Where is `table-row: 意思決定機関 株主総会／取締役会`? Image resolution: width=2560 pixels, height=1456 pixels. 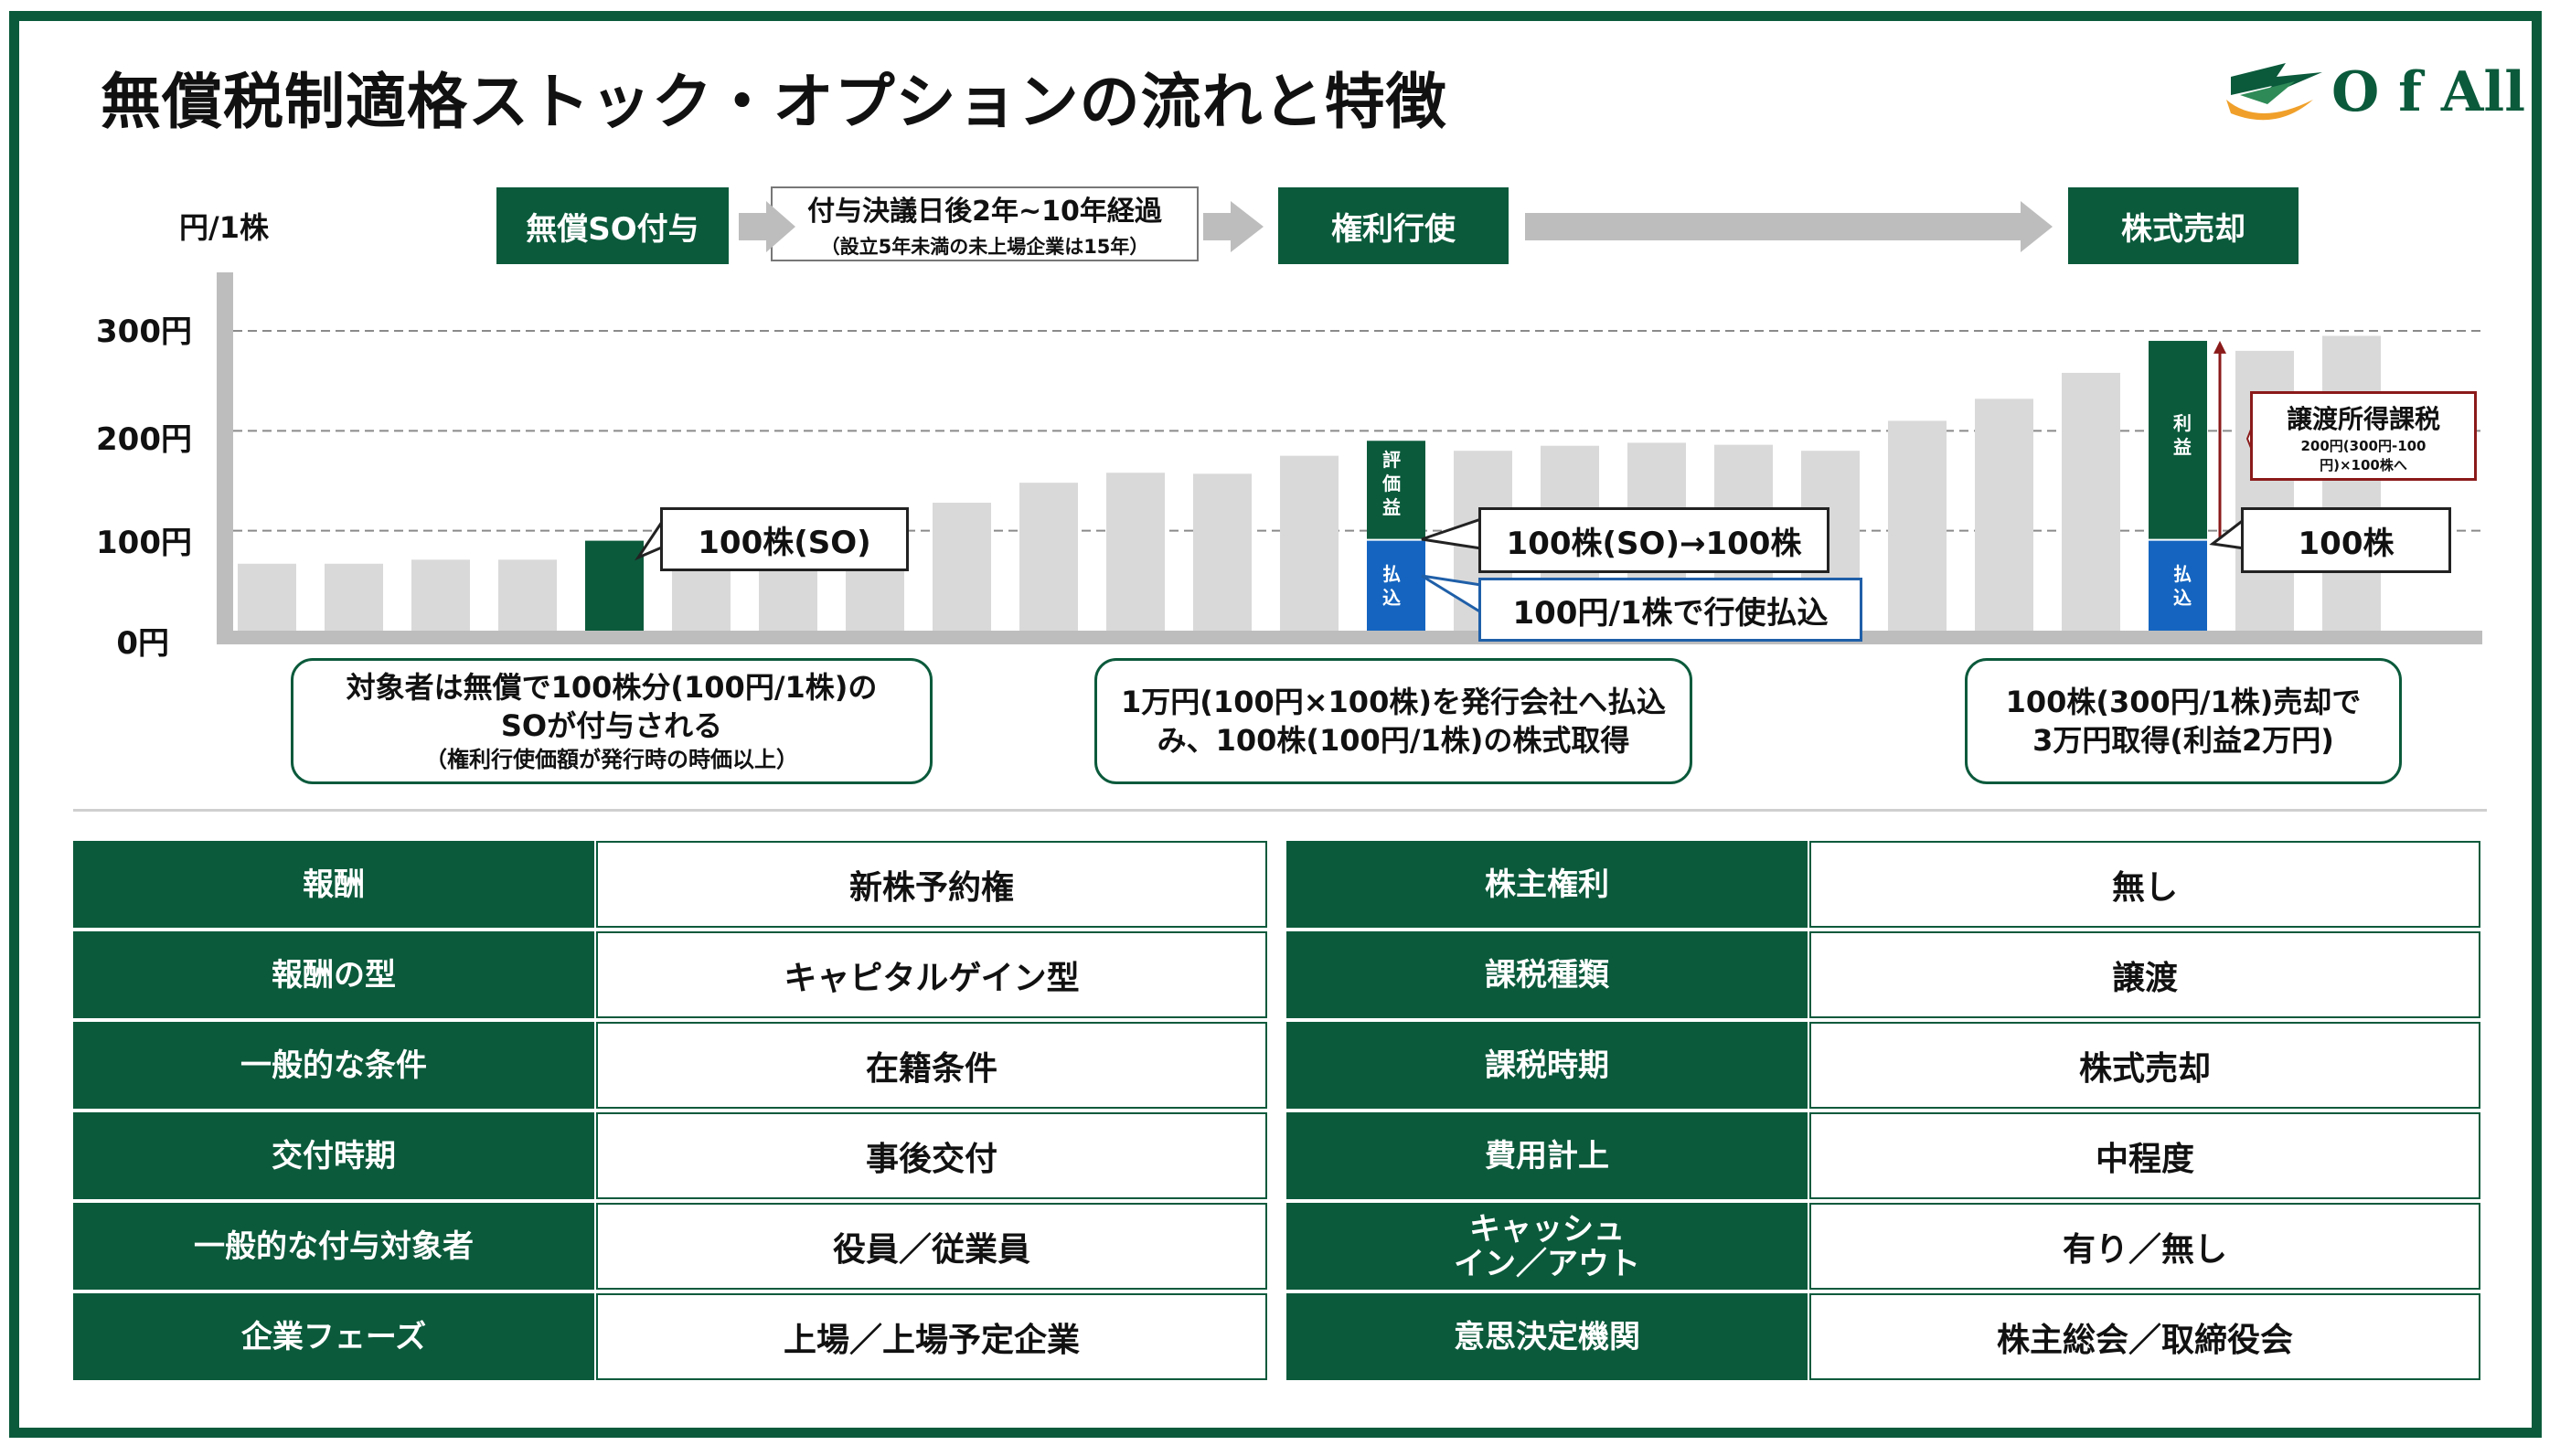 table-row: 意思決定機関 株主総会／取締役会 is located at coordinates (1883, 1337).